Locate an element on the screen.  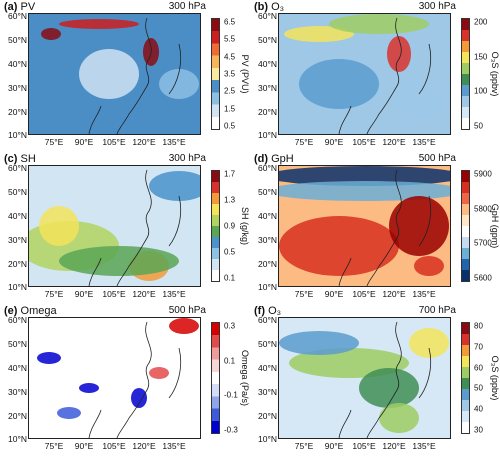
colorbar-tick: 150 is located at coordinates (481, 57).